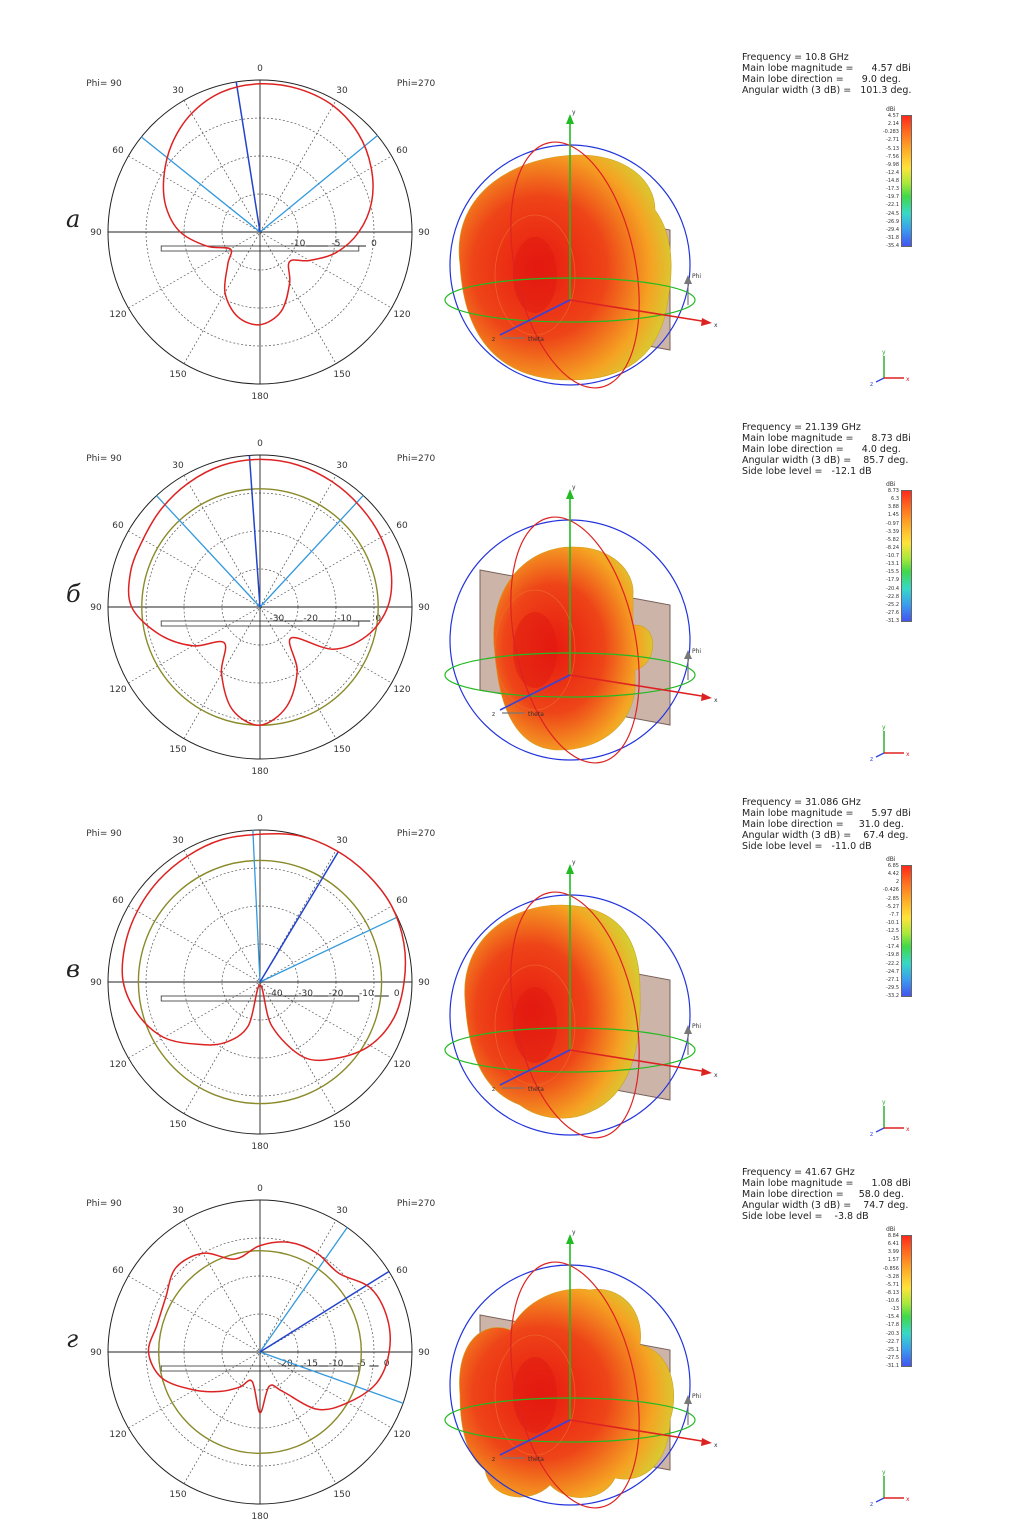 This screenshot has height=1535, width=1025. Describe the element at coordinates (892, 148) in the screenshot. I see `colorbar-tick-label: -5.13` at that location.